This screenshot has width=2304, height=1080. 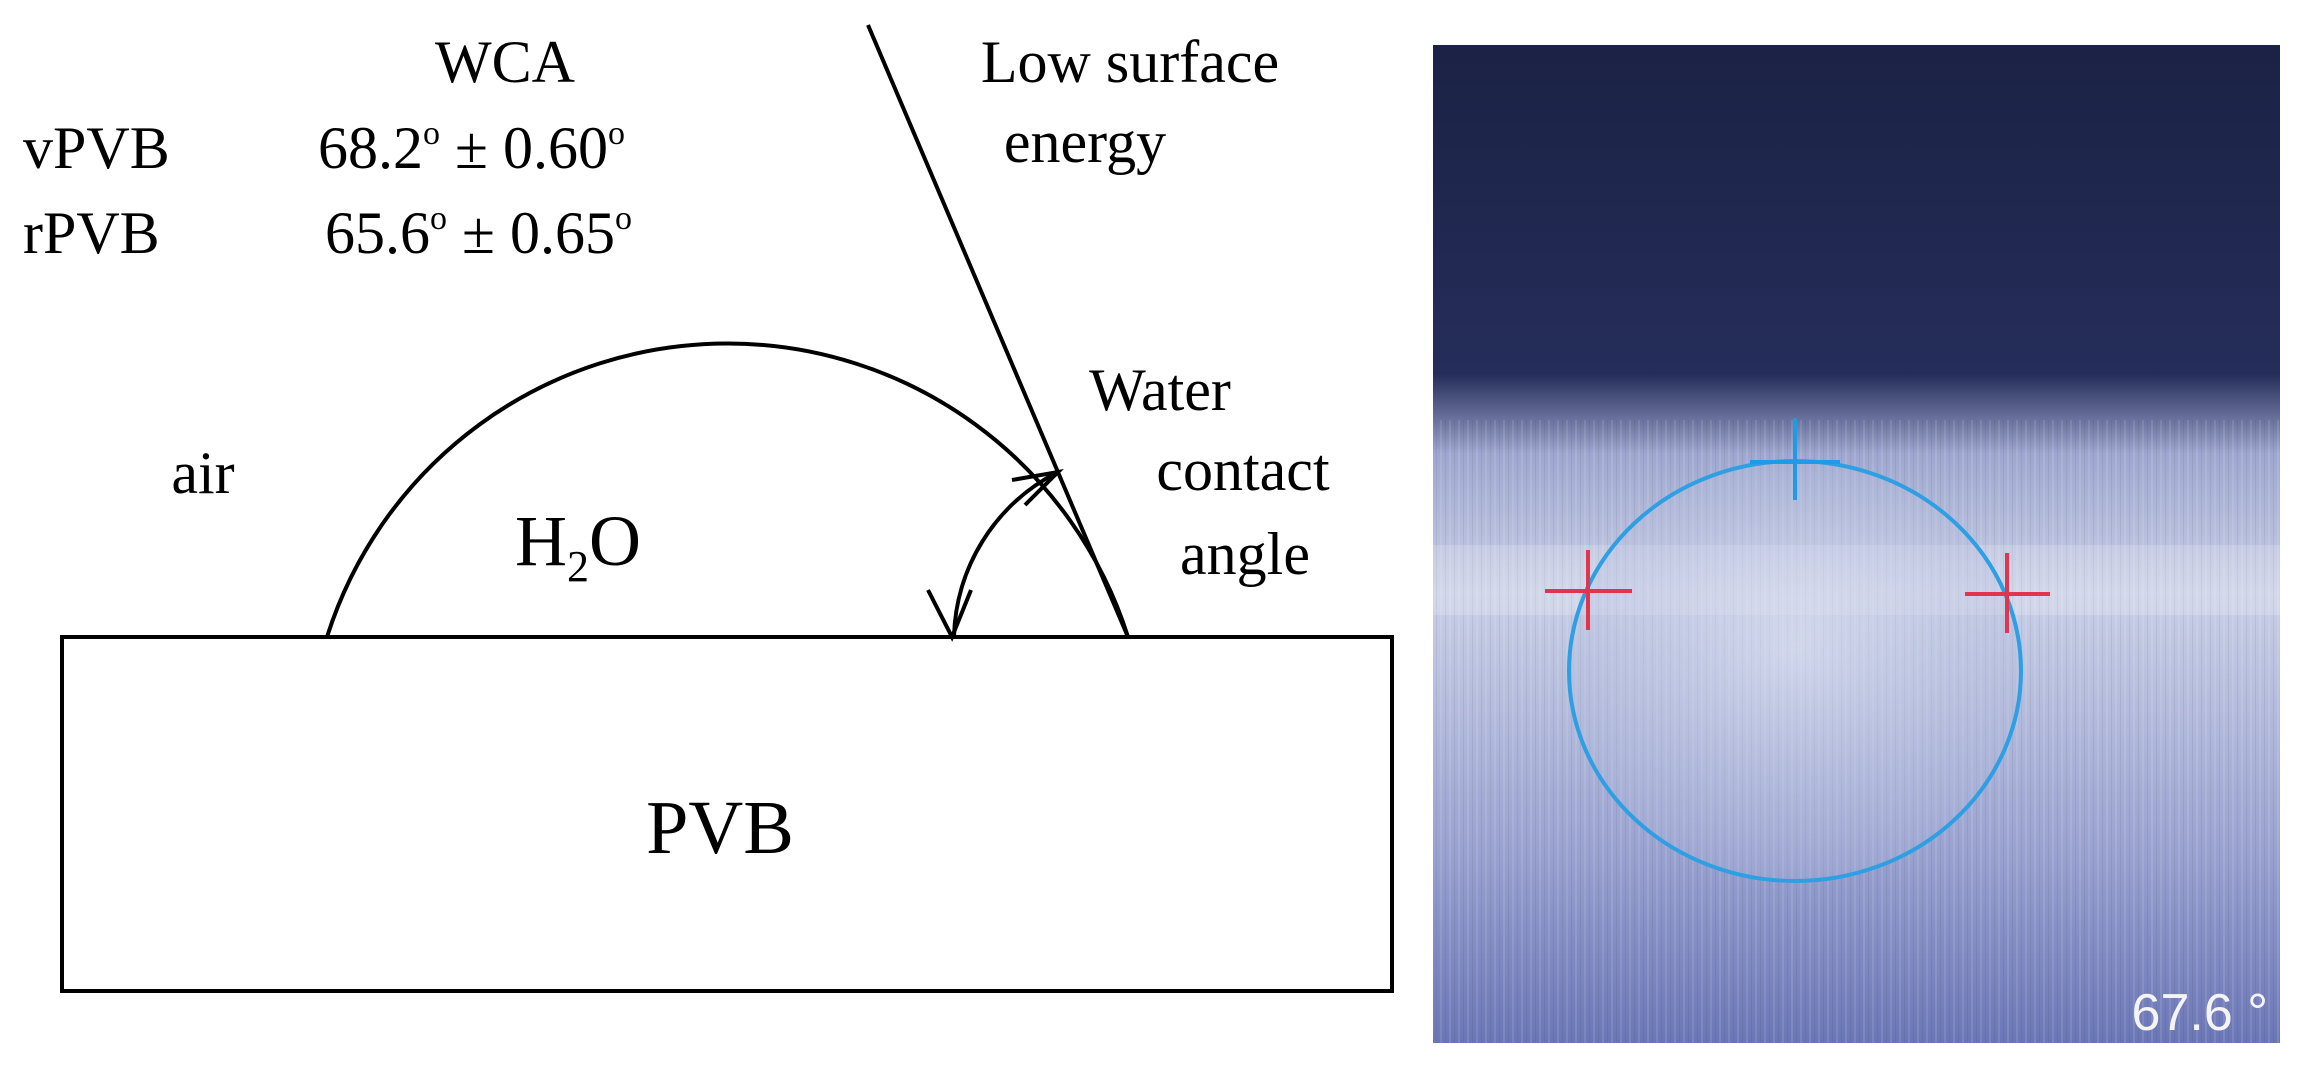 I want to click on tangent-line, so click(x=998, y=331).